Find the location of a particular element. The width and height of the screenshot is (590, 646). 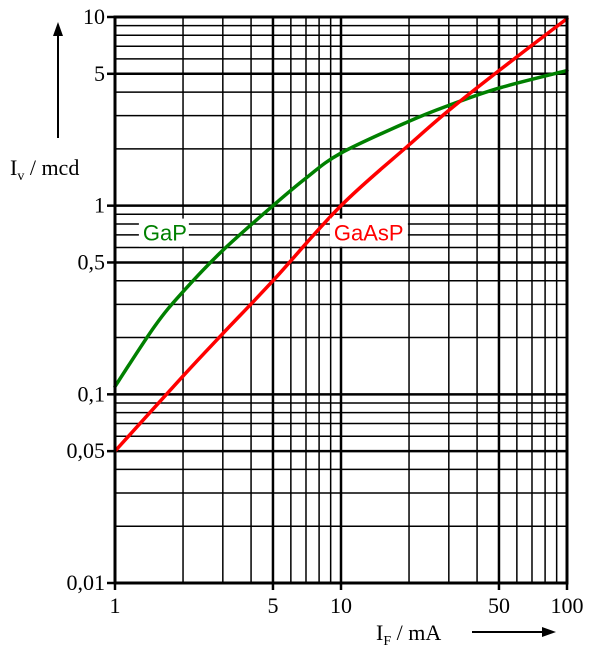

y-tick-label: 0,1 is located at coordinates (92, 393).